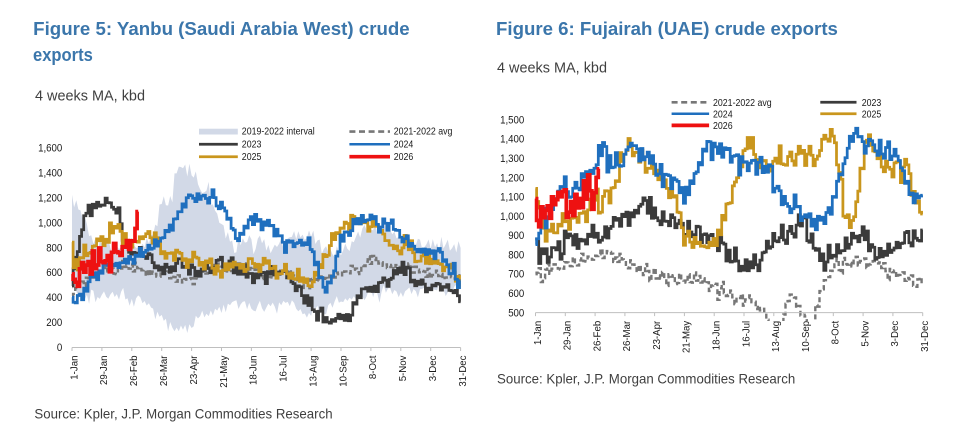 The height and width of the screenshot is (445, 967). What do you see at coordinates (54, 323) in the screenshot?
I see `svg-text: 200` at bounding box center [54, 323].